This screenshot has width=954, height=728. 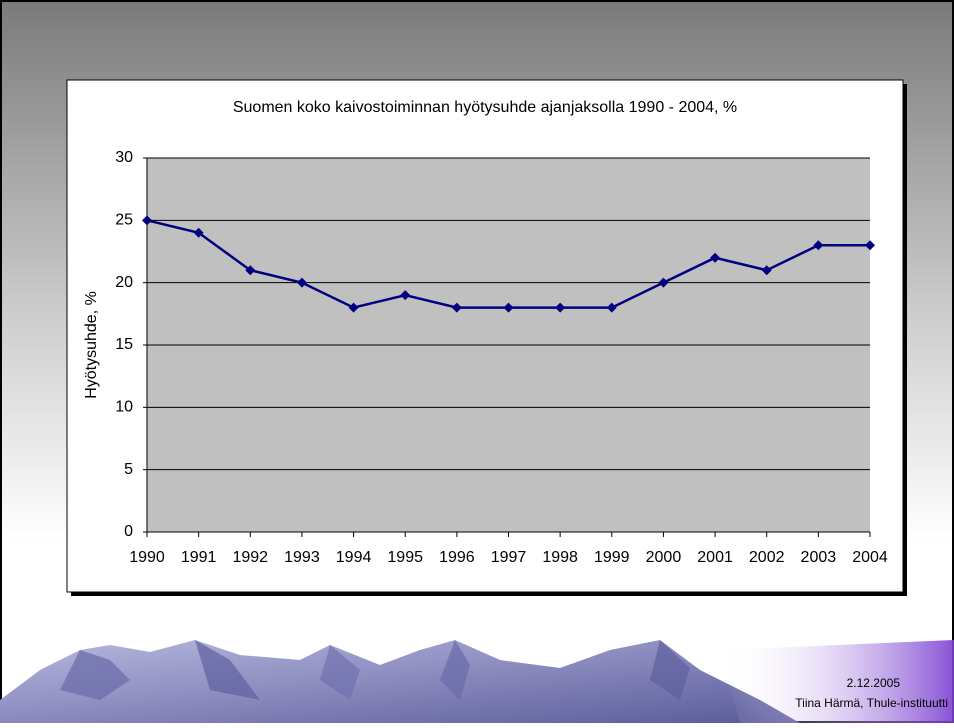 I want to click on x-tick-label: 2001, so click(x=715, y=557).